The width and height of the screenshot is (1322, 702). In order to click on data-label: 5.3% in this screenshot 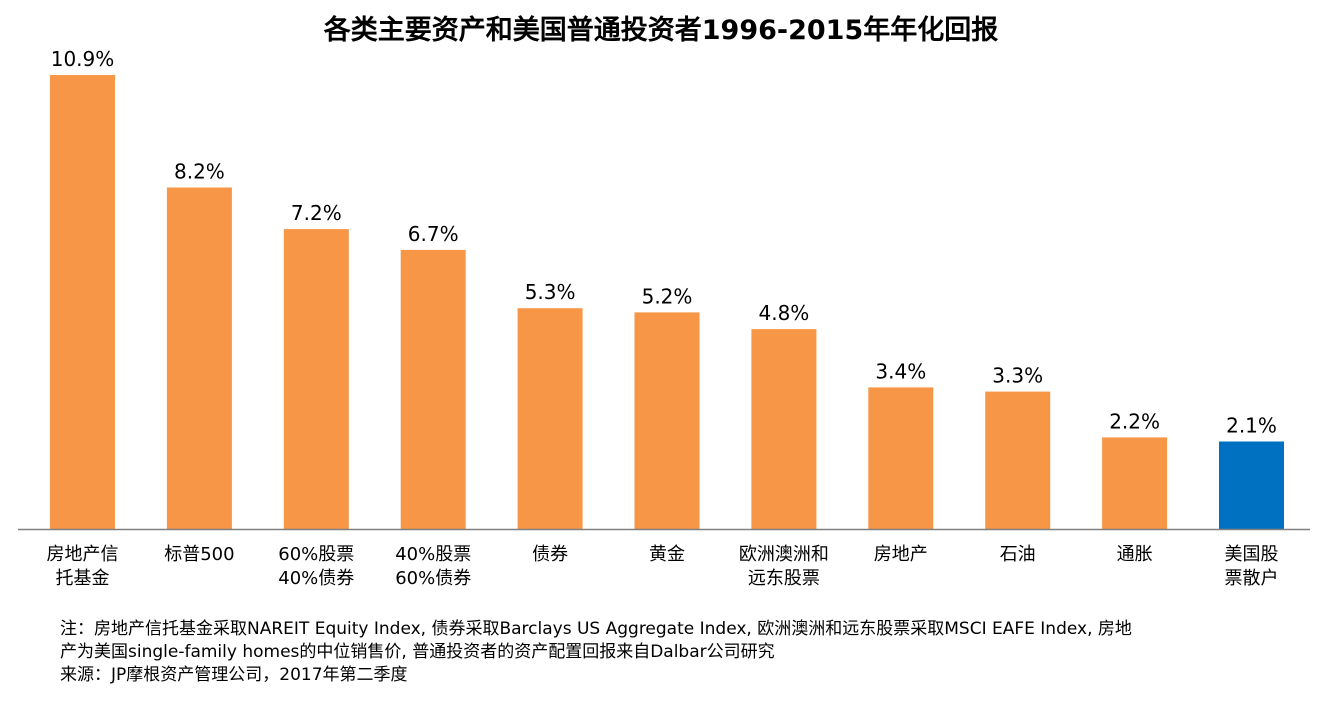, I will do `click(550, 292)`.